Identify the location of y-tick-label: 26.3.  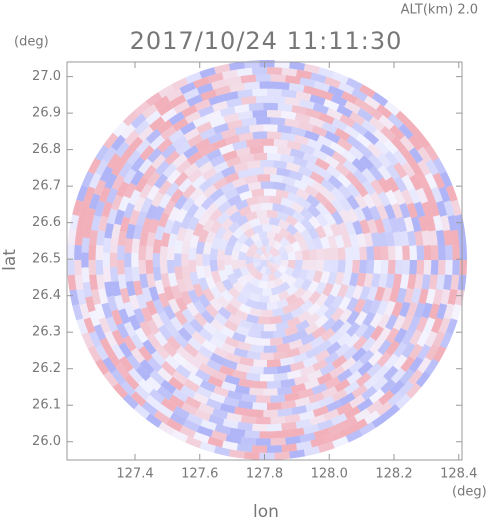
(46, 332).